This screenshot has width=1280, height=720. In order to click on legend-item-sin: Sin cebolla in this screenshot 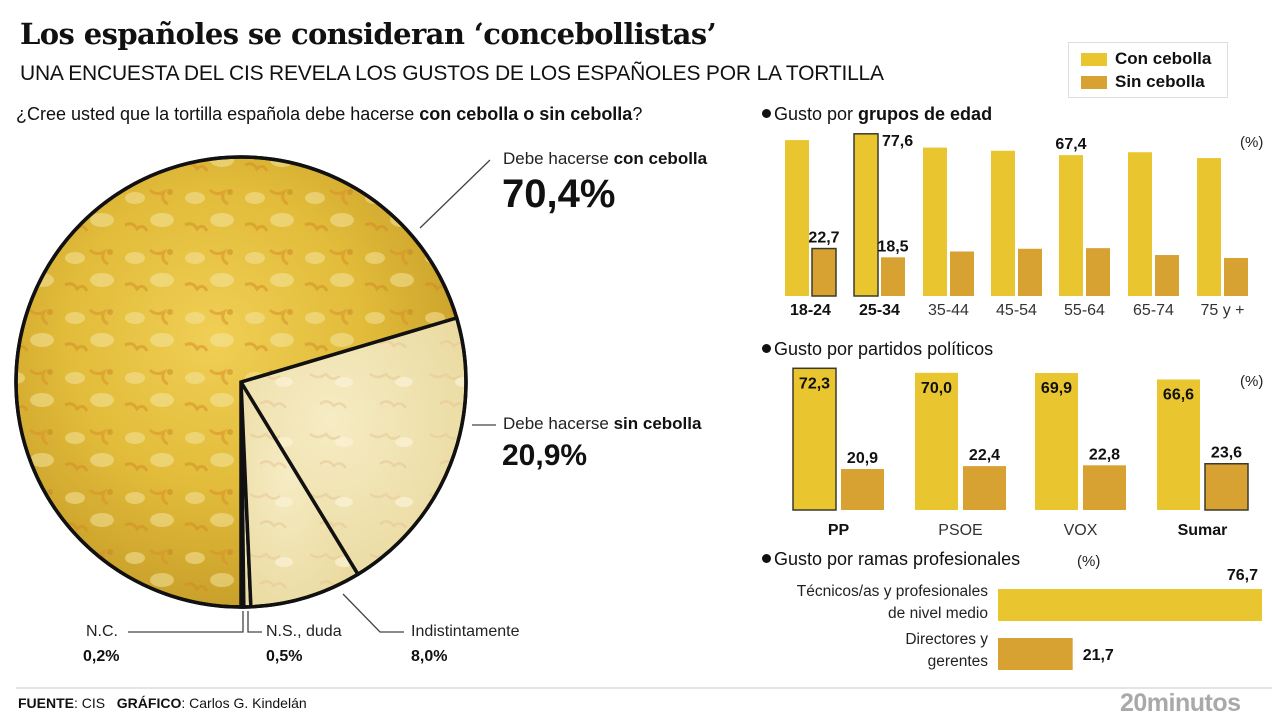, I will do `click(1143, 82)`.